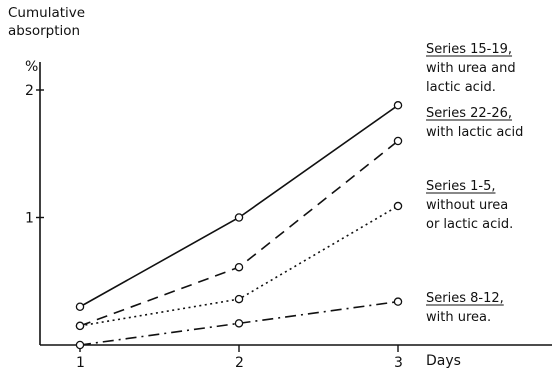  I want to click on series-label-name: Series 8-12,, so click(465, 298).